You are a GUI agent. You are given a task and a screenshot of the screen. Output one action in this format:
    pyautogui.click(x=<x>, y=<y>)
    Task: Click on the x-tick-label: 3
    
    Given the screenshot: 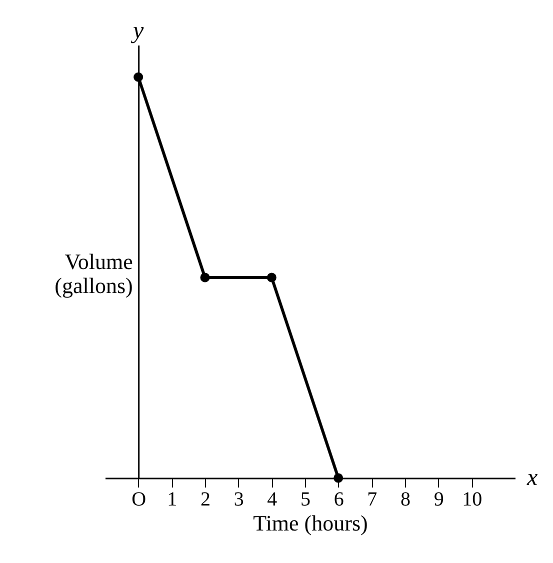 What is the action you would take?
    pyautogui.click(x=239, y=499)
    